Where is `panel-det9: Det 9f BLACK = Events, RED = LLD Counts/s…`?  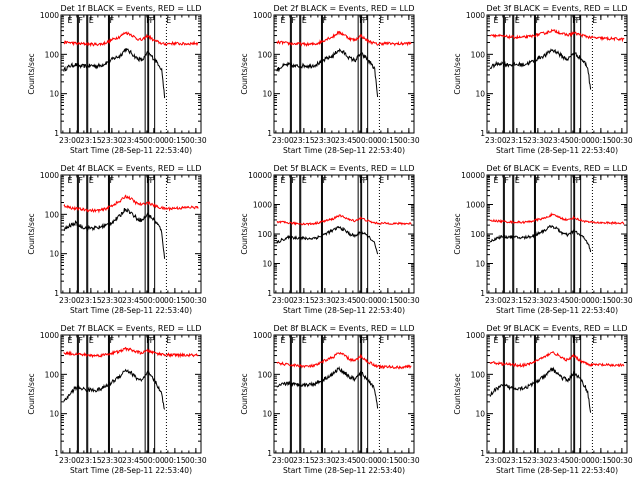
panel-det9: Det 9f BLACK = Events, RED = LLD Counts/s… is located at coordinates (543, 399).